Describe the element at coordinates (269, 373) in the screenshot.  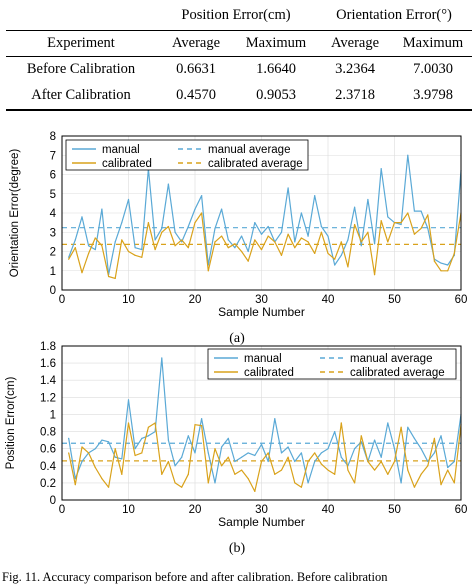
I see `legend-label: calibrated` at that location.